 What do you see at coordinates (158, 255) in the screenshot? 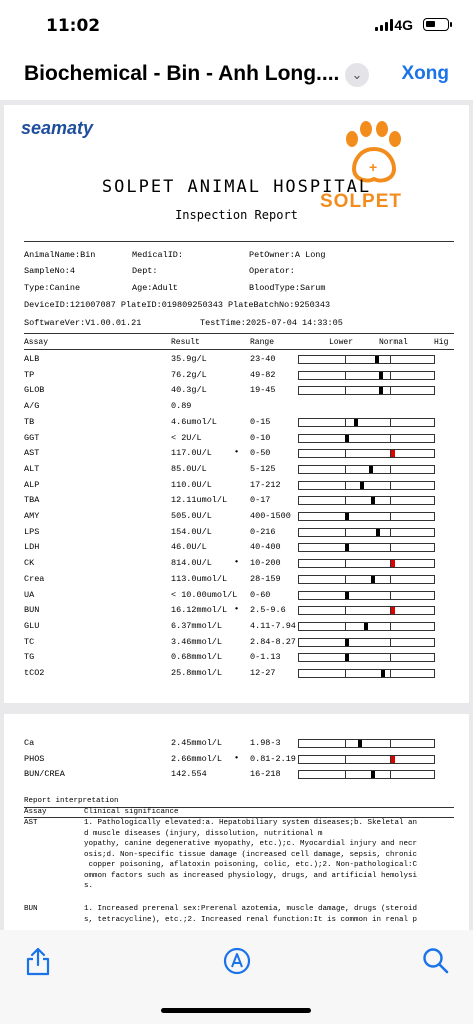
I see `medical-id: MedicalID:` at bounding box center [158, 255].